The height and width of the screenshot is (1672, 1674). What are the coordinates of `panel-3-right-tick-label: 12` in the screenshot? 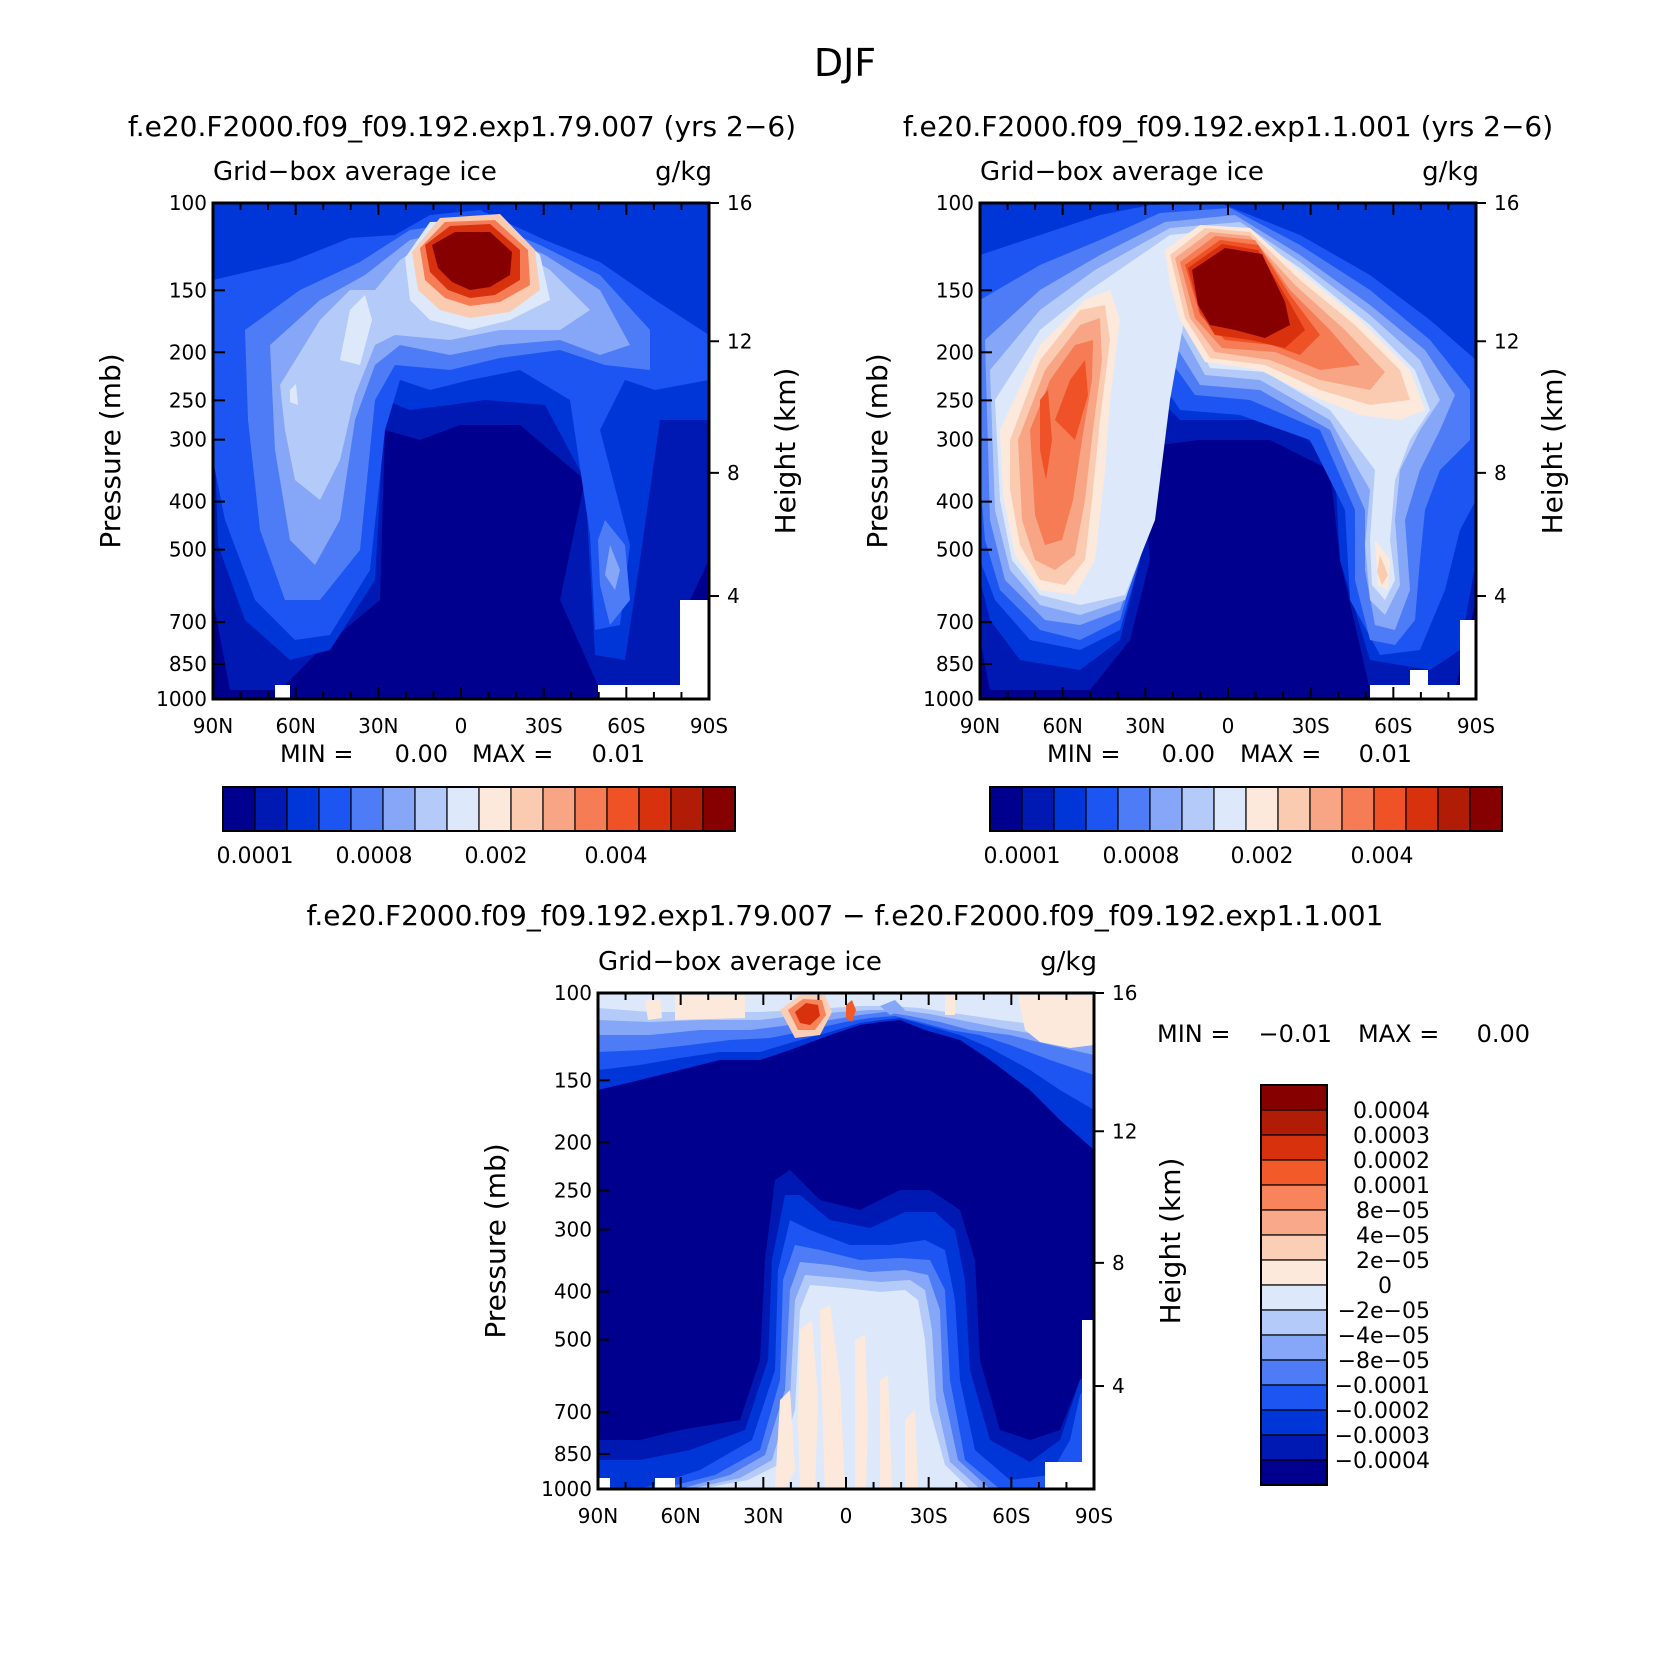 It's located at (1124, 1131).